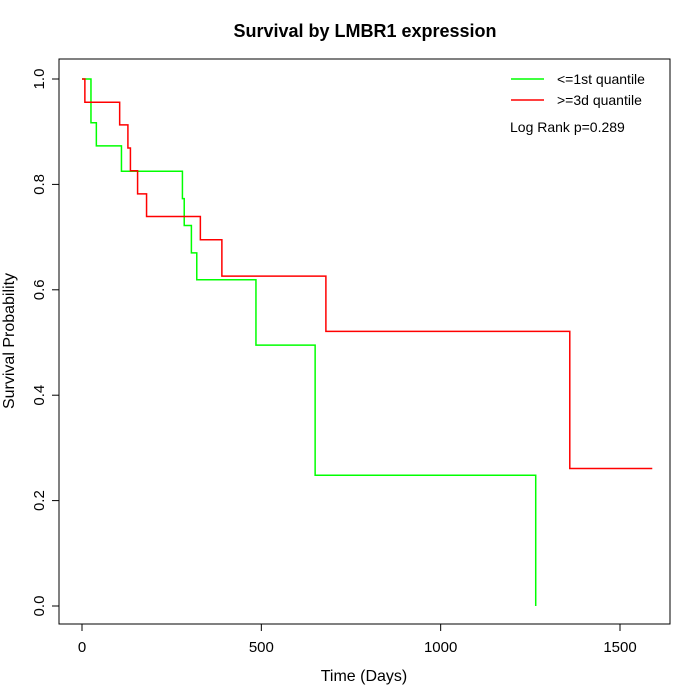 This screenshot has width=700, height=700. Describe the element at coordinates (45, 343) in the screenshot. I see `y-axis: 0.0 0.2 0.4 0.6 0.8 1.0` at that location.